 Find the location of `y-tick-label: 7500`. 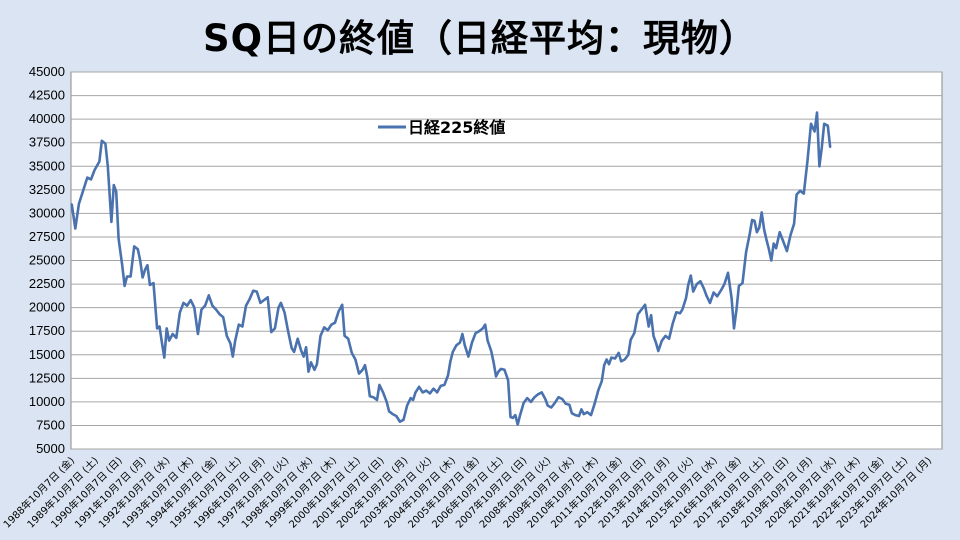

y-tick-label: 7500 is located at coordinates (50, 424).